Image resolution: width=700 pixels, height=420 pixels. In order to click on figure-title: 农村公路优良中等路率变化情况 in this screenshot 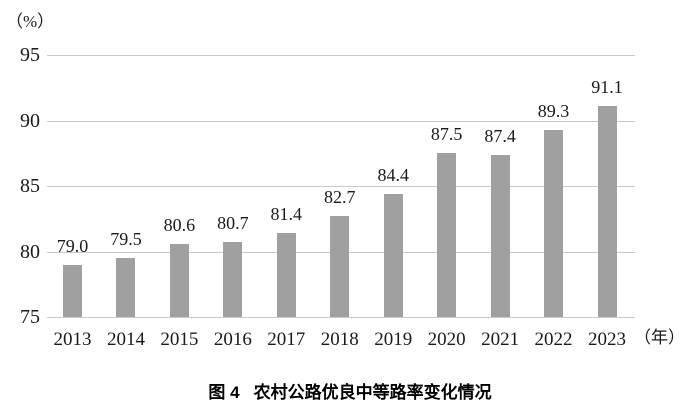, I will do `click(372, 392)`.